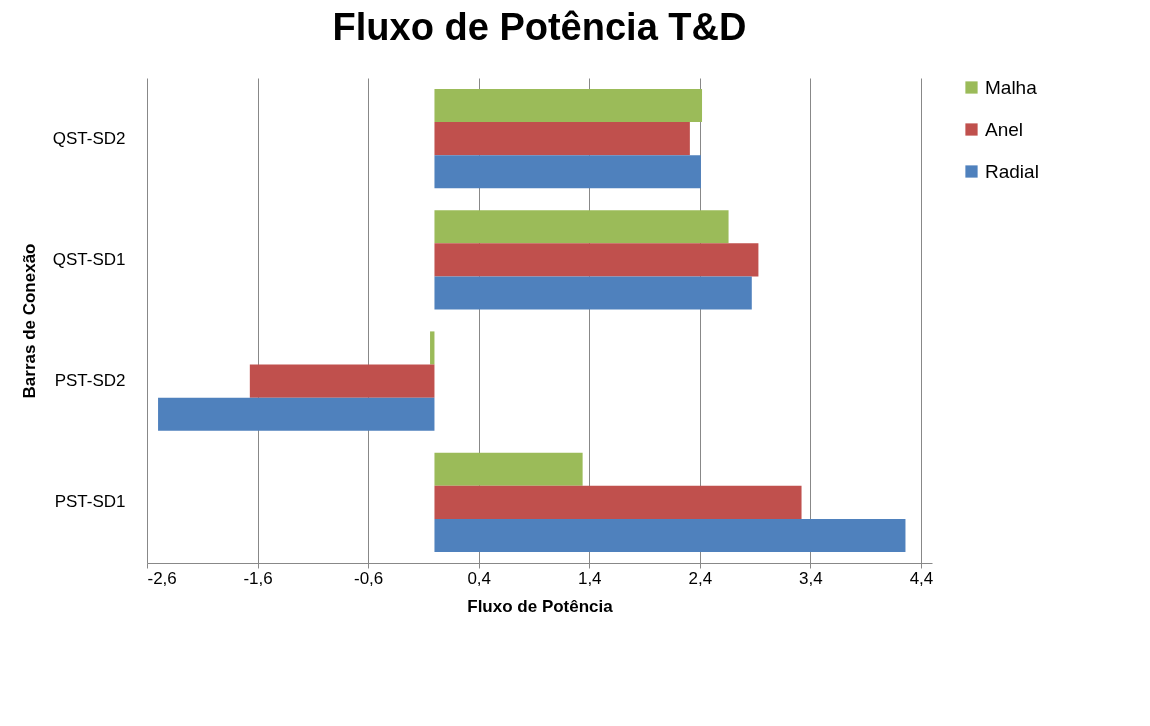  Describe the element at coordinates (540, 606) in the screenshot. I see `x-axis-title: Fluxo de Potência` at that location.